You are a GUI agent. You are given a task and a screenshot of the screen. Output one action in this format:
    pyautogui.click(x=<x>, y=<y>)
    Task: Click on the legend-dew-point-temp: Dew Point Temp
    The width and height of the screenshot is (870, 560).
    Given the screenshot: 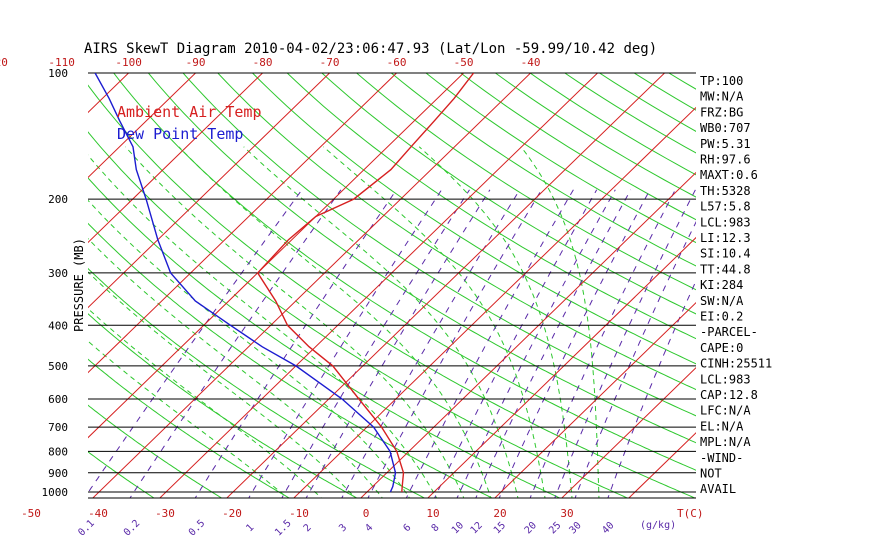 What is the action you would take?
    pyautogui.click(x=180, y=134)
    